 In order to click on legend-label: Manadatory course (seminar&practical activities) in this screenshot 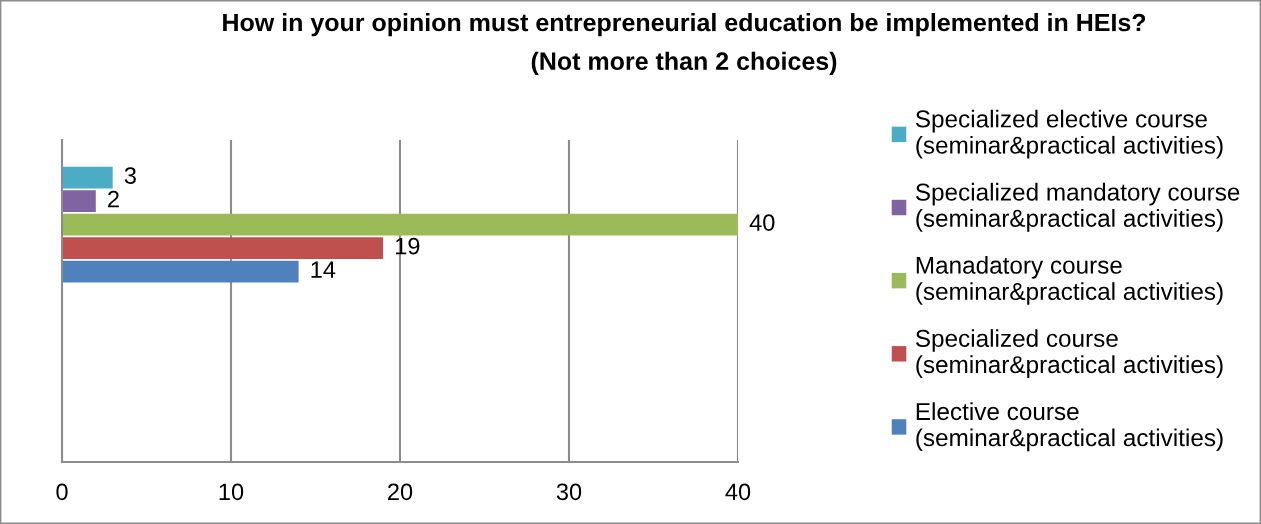, I will do `click(1069, 280)`.